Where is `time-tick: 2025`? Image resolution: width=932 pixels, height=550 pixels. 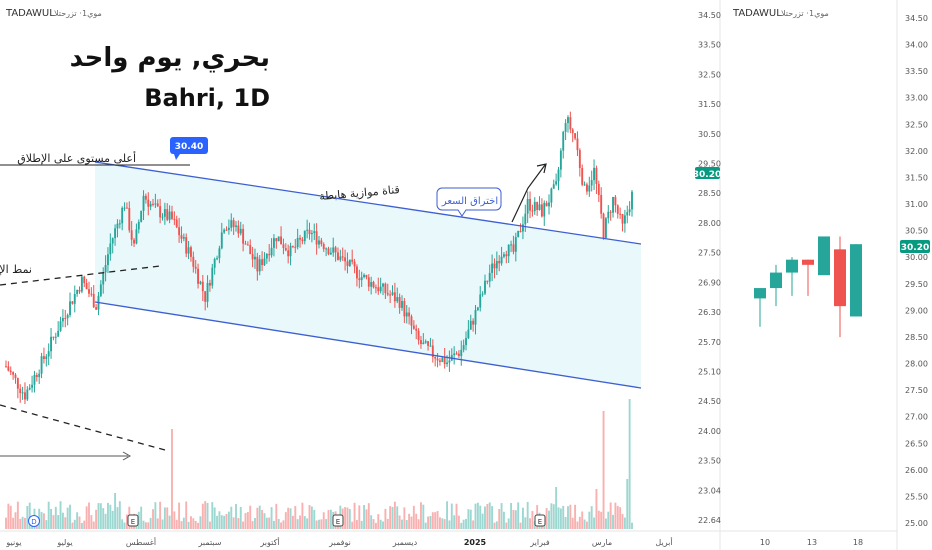 time-tick: 2025 is located at coordinates (475, 542).